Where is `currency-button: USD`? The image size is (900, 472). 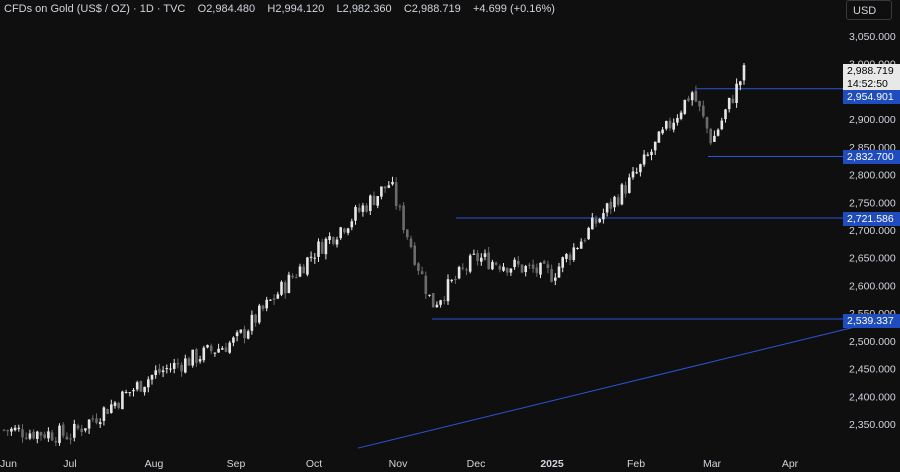
currency-button: USD is located at coordinates (869, 10).